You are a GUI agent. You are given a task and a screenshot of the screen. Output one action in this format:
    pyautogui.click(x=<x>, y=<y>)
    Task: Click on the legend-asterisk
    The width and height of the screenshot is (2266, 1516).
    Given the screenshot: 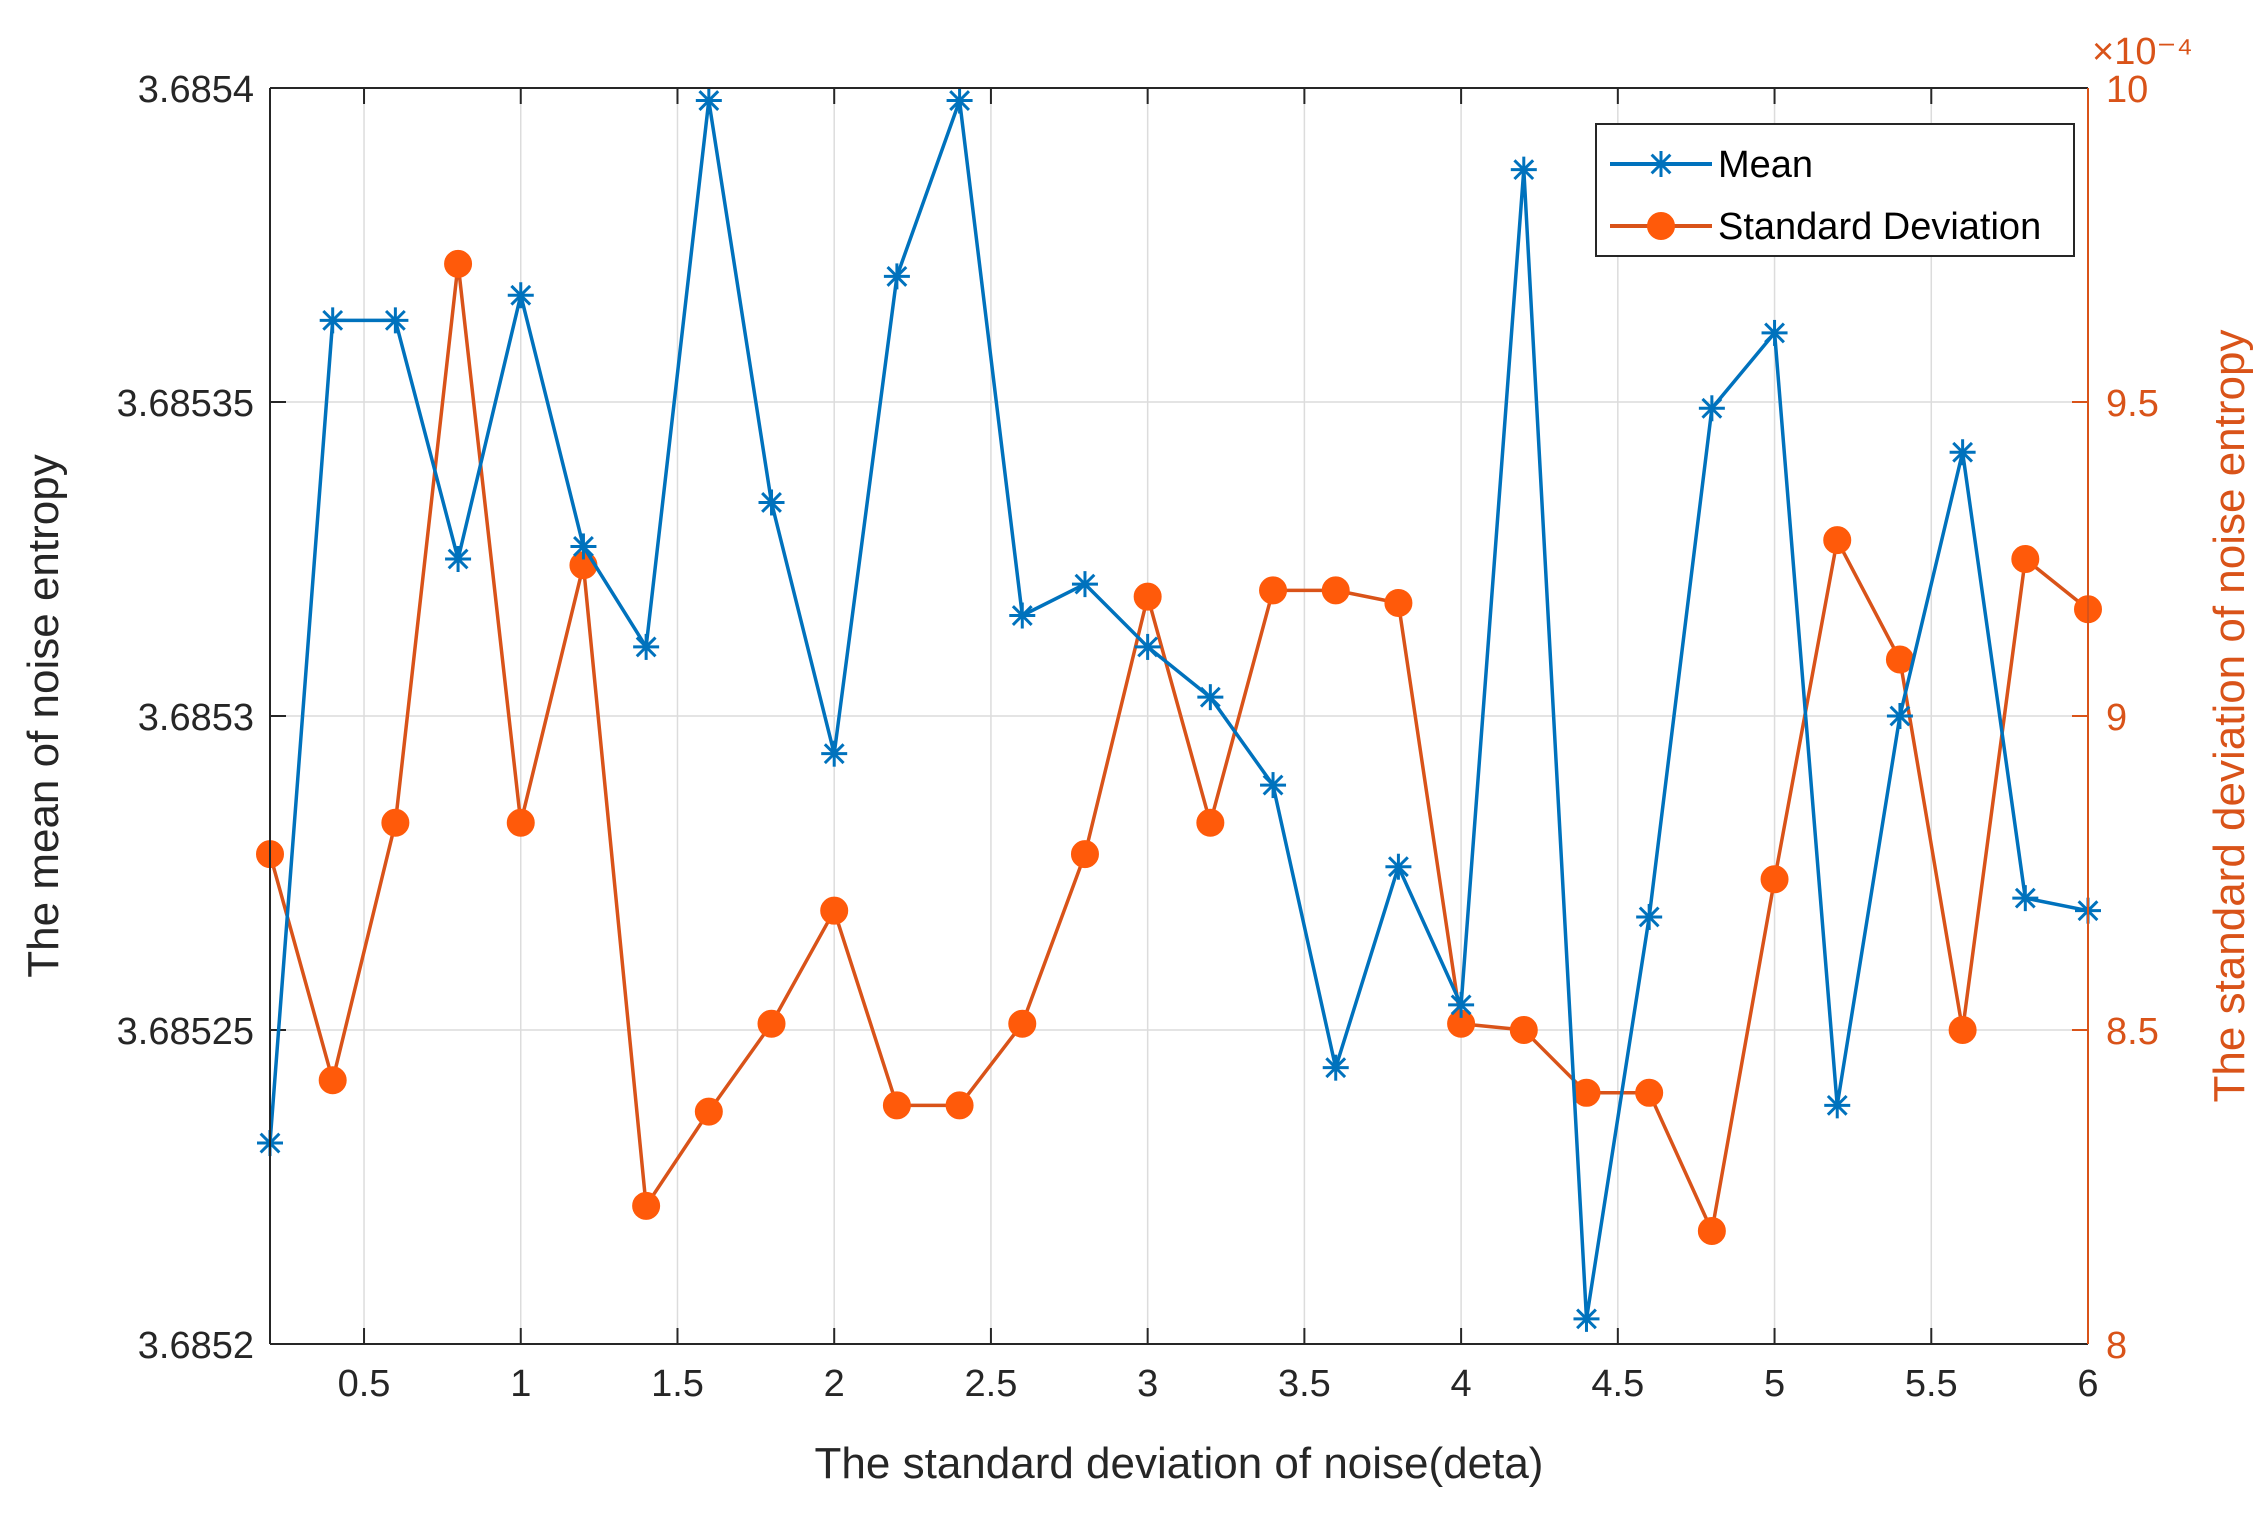 What is the action you would take?
    pyautogui.click(x=1661, y=164)
    